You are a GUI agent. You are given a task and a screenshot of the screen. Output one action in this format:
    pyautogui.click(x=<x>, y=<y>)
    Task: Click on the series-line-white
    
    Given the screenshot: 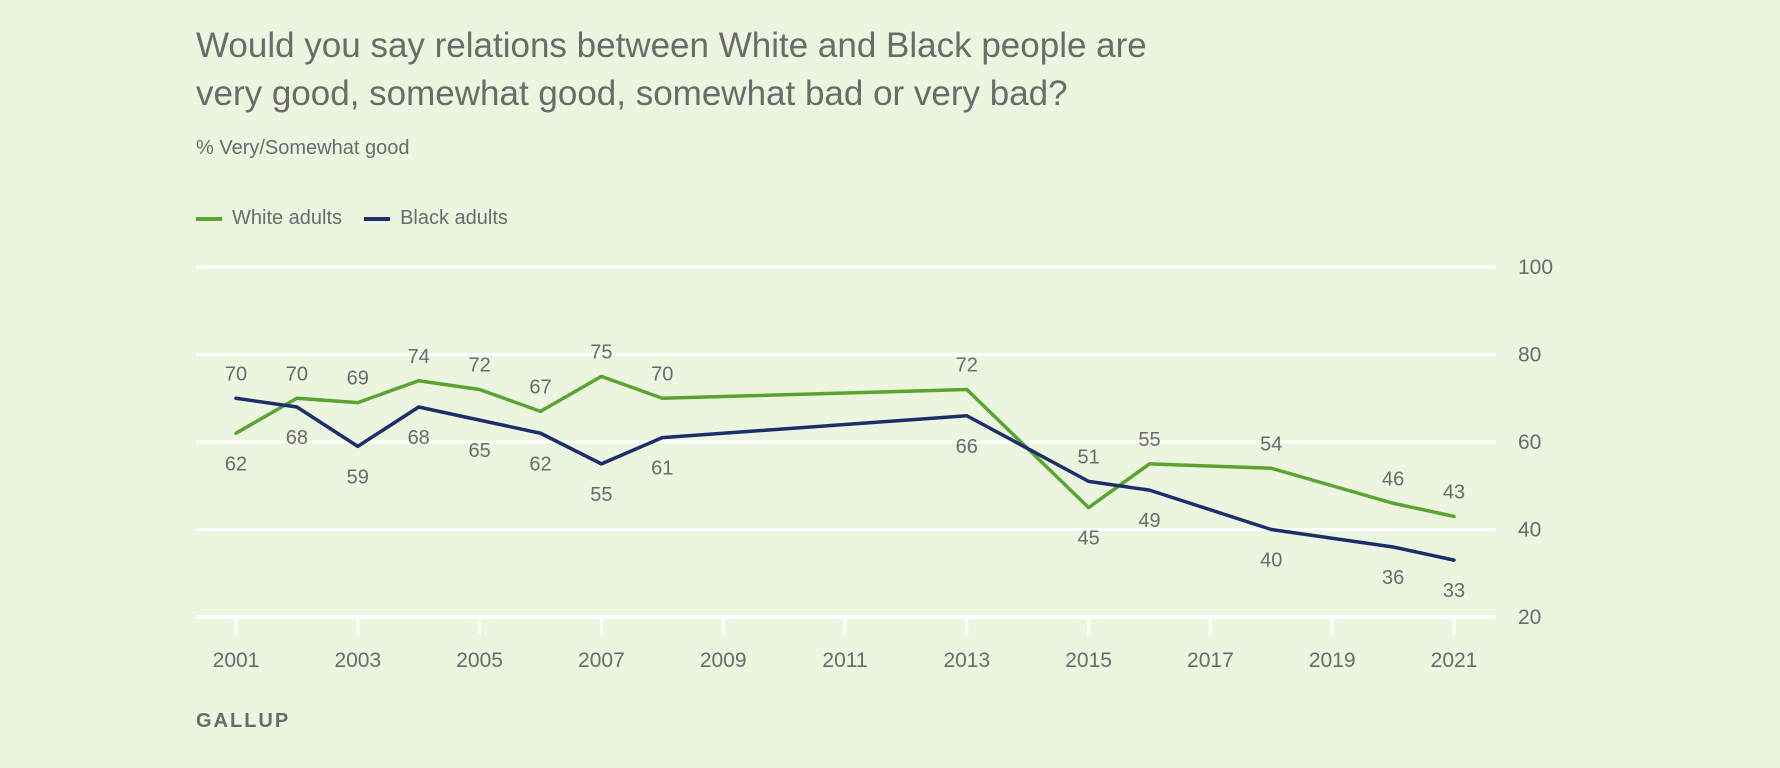 What is the action you would take?
    pyautogui.click(x=845, y=446)
    